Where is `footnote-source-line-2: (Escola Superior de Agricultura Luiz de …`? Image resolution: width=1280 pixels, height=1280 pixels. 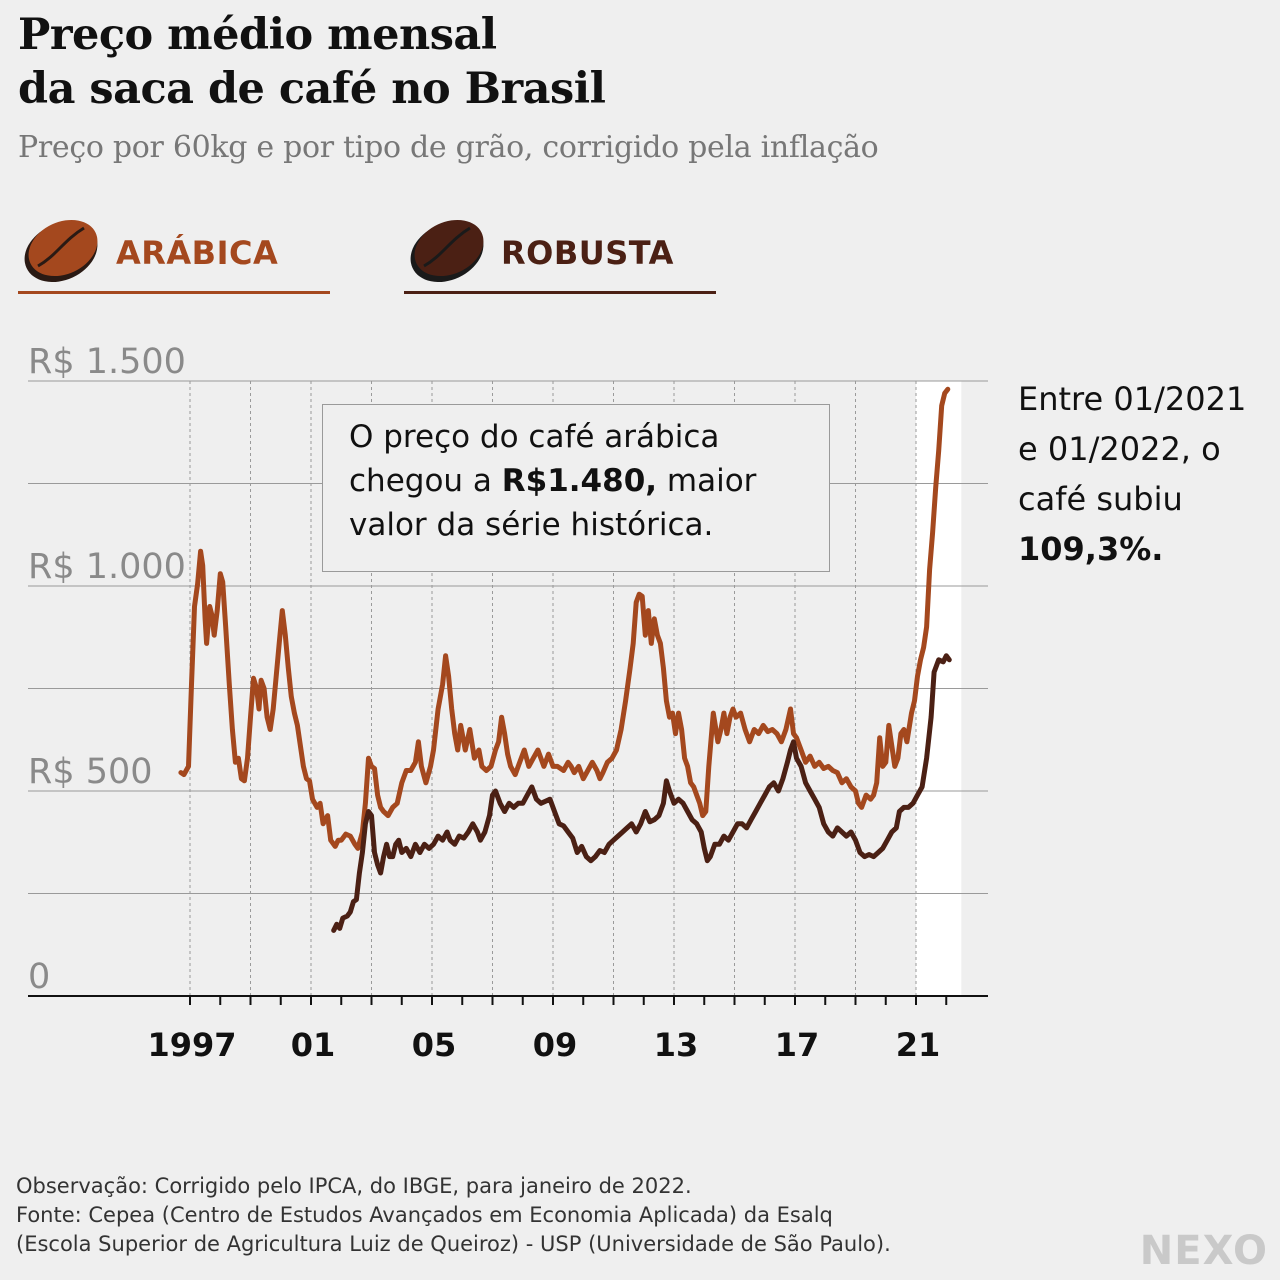 footnote-source-line-2: (Escola Superior de Agricultura Luiz de … is located at coordinates (453, 1244).